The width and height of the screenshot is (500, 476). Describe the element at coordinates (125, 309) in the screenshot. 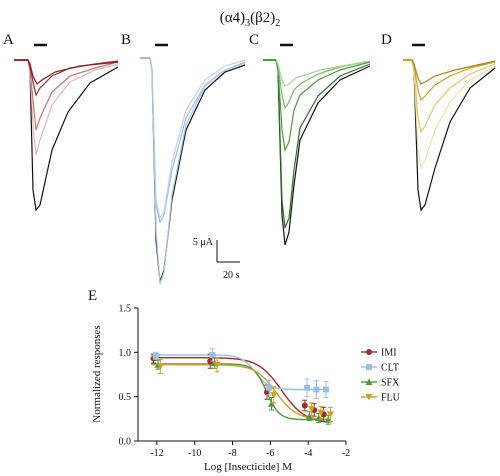

I see `y-tick-label: 1.5` at that location.